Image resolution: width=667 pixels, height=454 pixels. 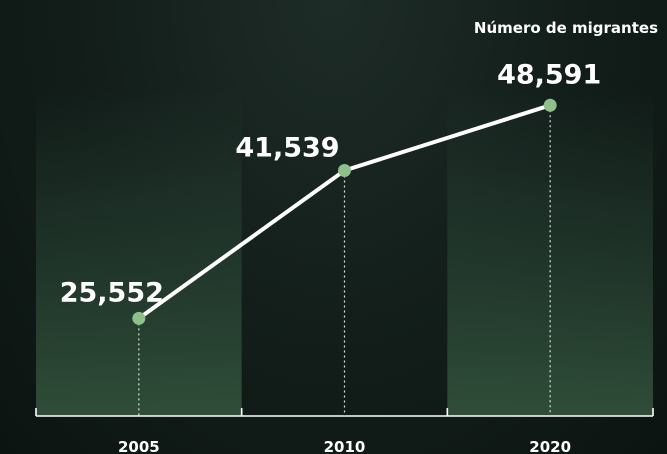 I want to click on data-label-2020: 48,591, so click(x=549, y=74).